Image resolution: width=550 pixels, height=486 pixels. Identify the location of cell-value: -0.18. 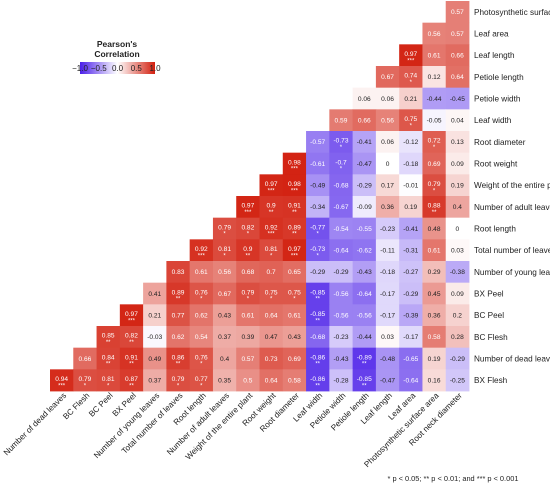
(410, 164).